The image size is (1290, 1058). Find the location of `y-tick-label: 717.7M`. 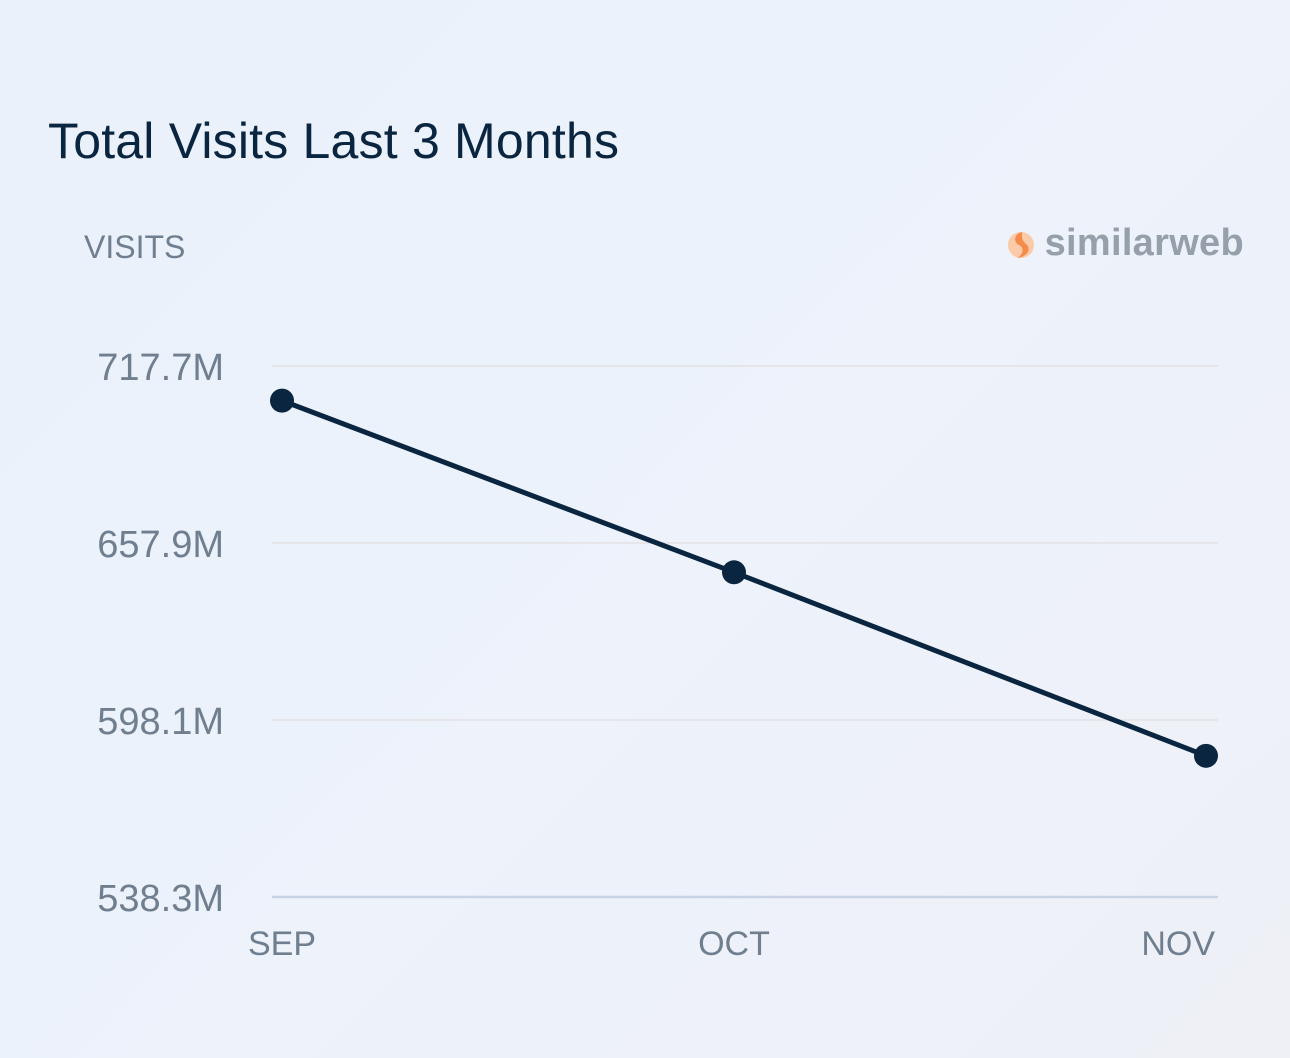

y-tick-label: 717.7M is located at coordinates (160, 368).